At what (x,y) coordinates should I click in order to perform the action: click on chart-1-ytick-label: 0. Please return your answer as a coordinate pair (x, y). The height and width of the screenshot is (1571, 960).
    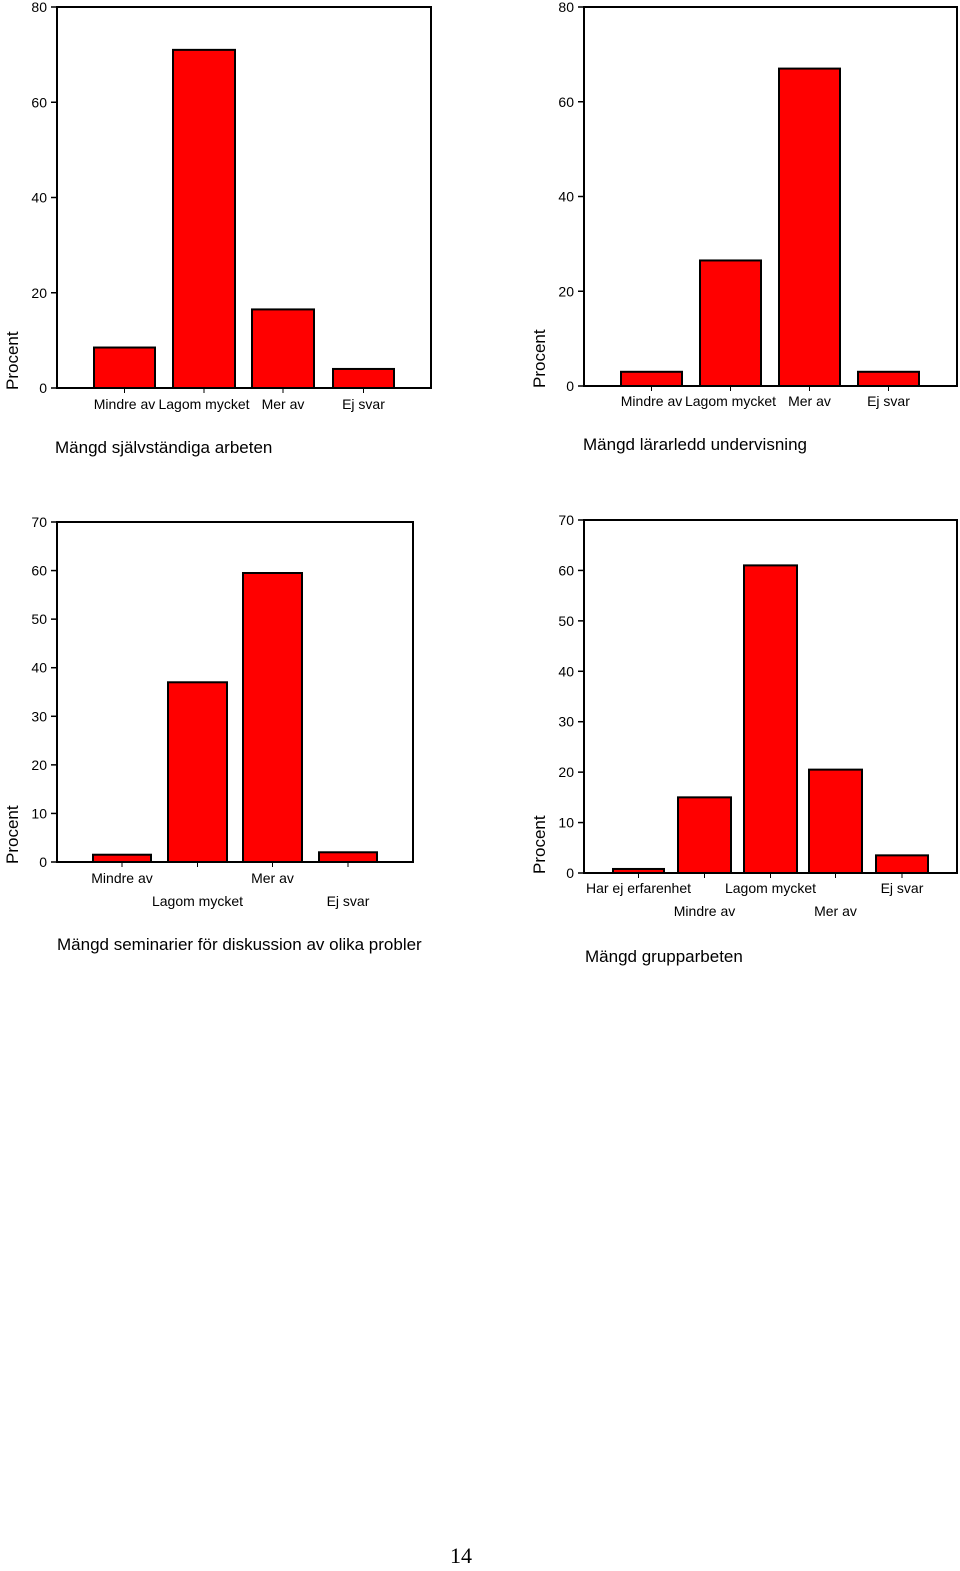
    Looking at the image, I should click on (43, 388).